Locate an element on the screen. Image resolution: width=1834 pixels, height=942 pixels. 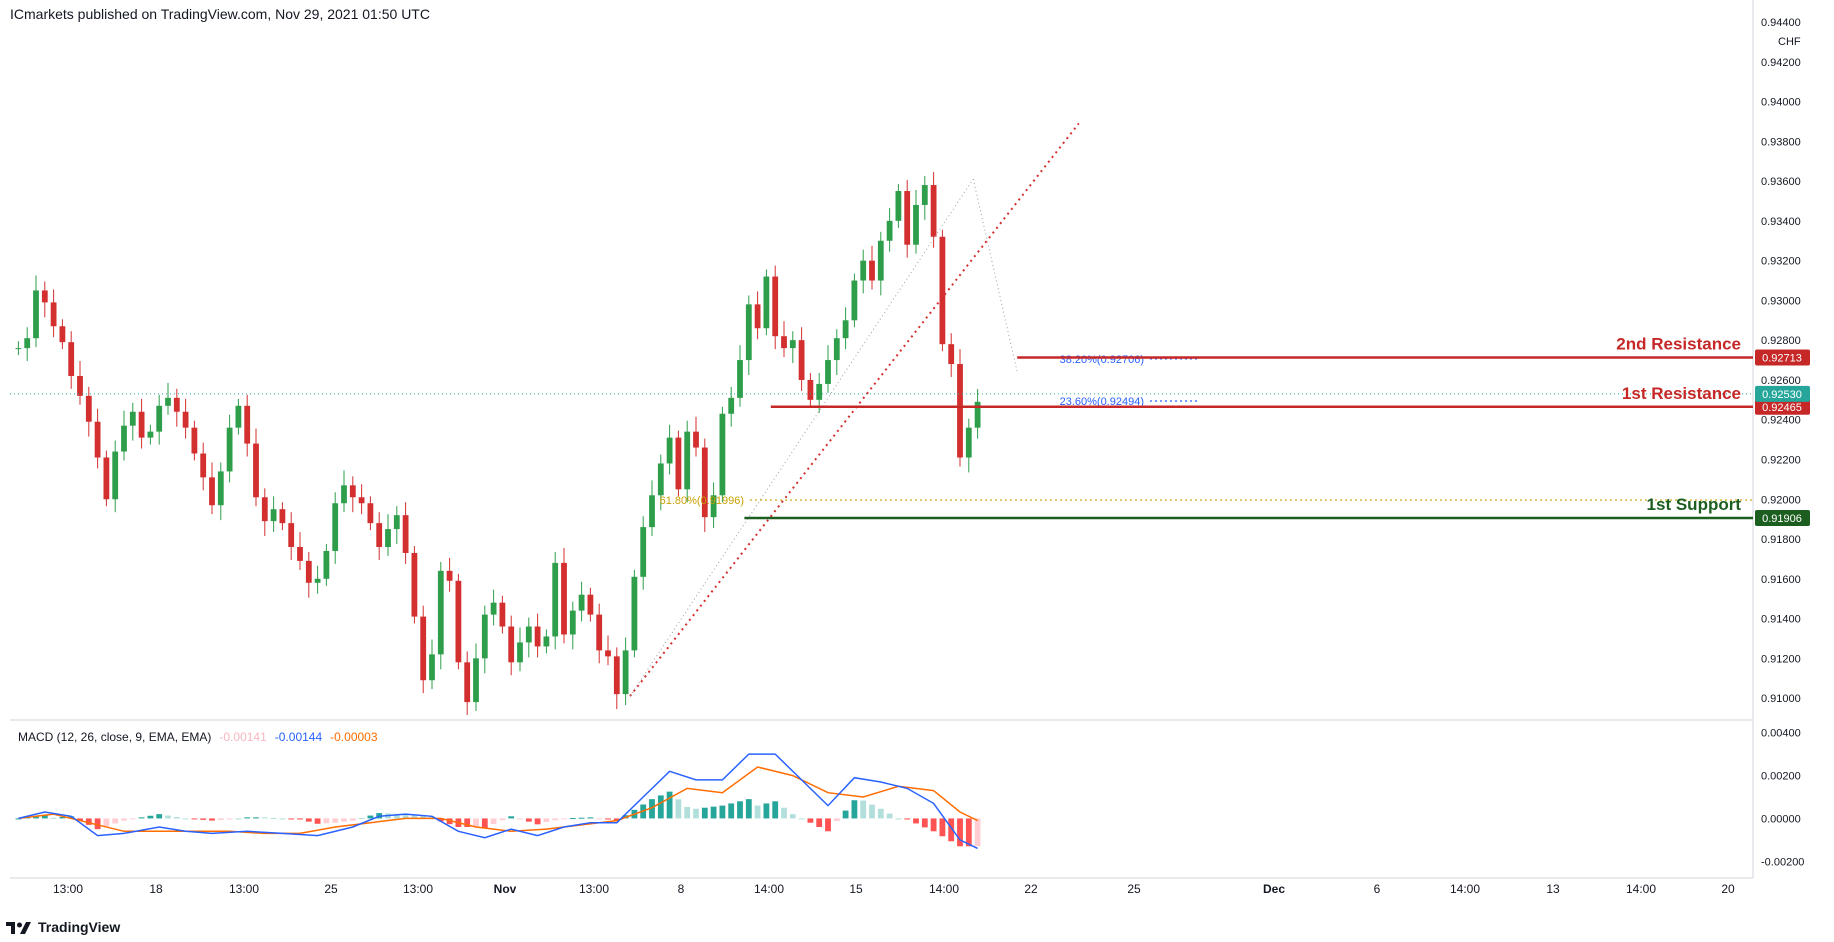
tradingview-brand: TradingView is located at coordinates (79, 927).